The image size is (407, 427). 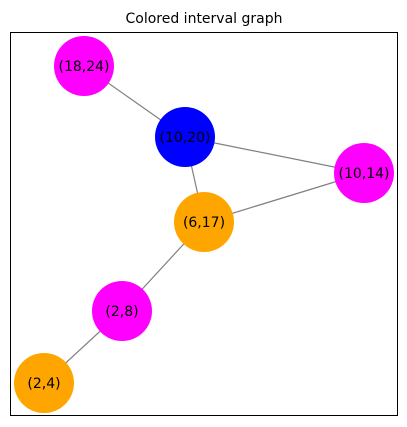 I want to click on graph-node: (18,24), so click(x=84, y=66).